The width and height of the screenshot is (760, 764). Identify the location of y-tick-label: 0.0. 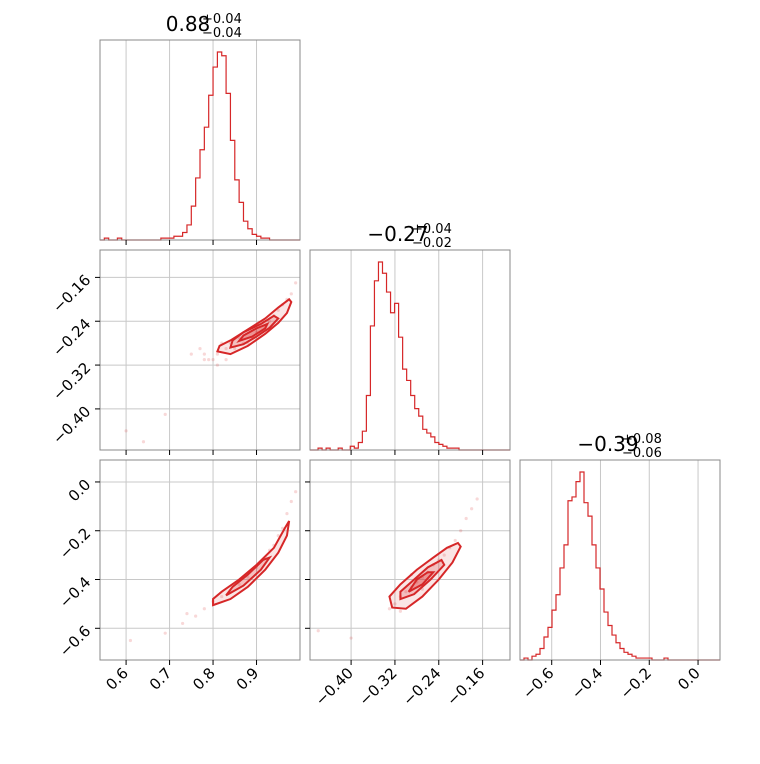
(80, 491).